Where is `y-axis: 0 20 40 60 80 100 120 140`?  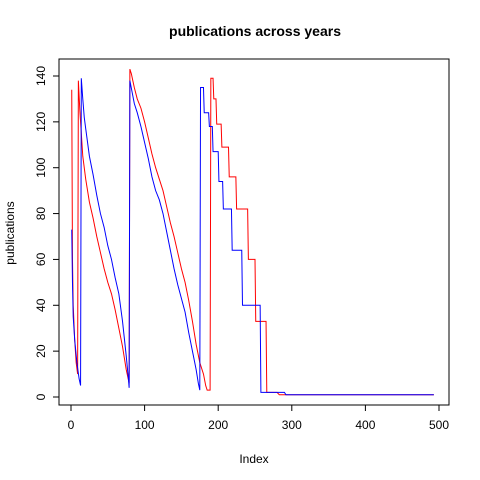 y-axis: 0 20 40 60 80 100 120 140 is located at coordinates (47, 233).